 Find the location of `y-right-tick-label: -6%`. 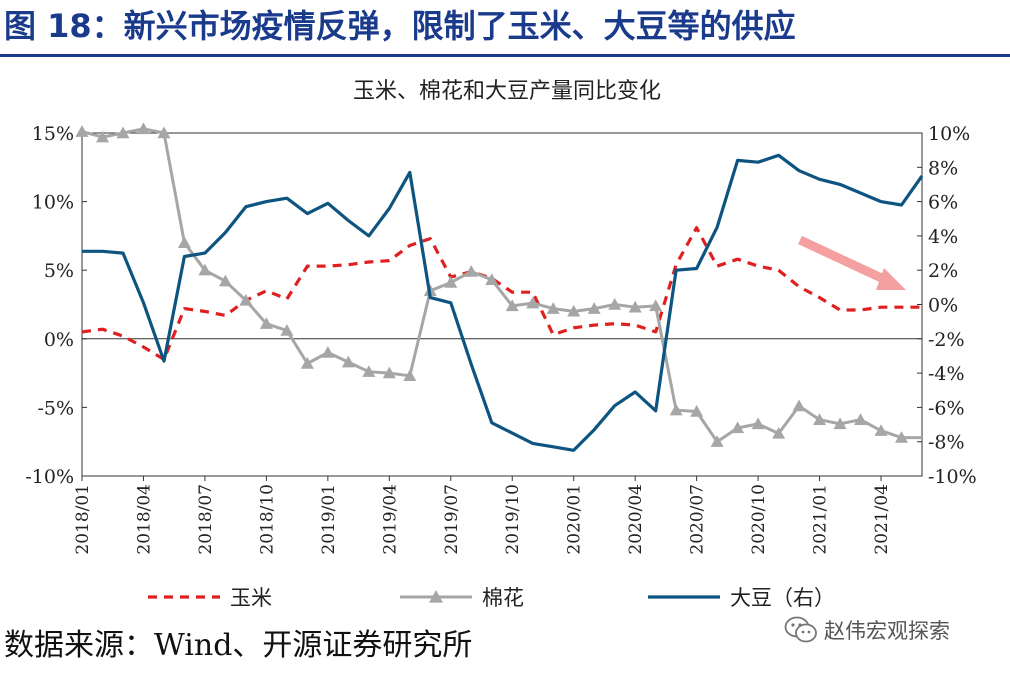

y-right-tick-label: -6% is located at coordinates (946, 408).